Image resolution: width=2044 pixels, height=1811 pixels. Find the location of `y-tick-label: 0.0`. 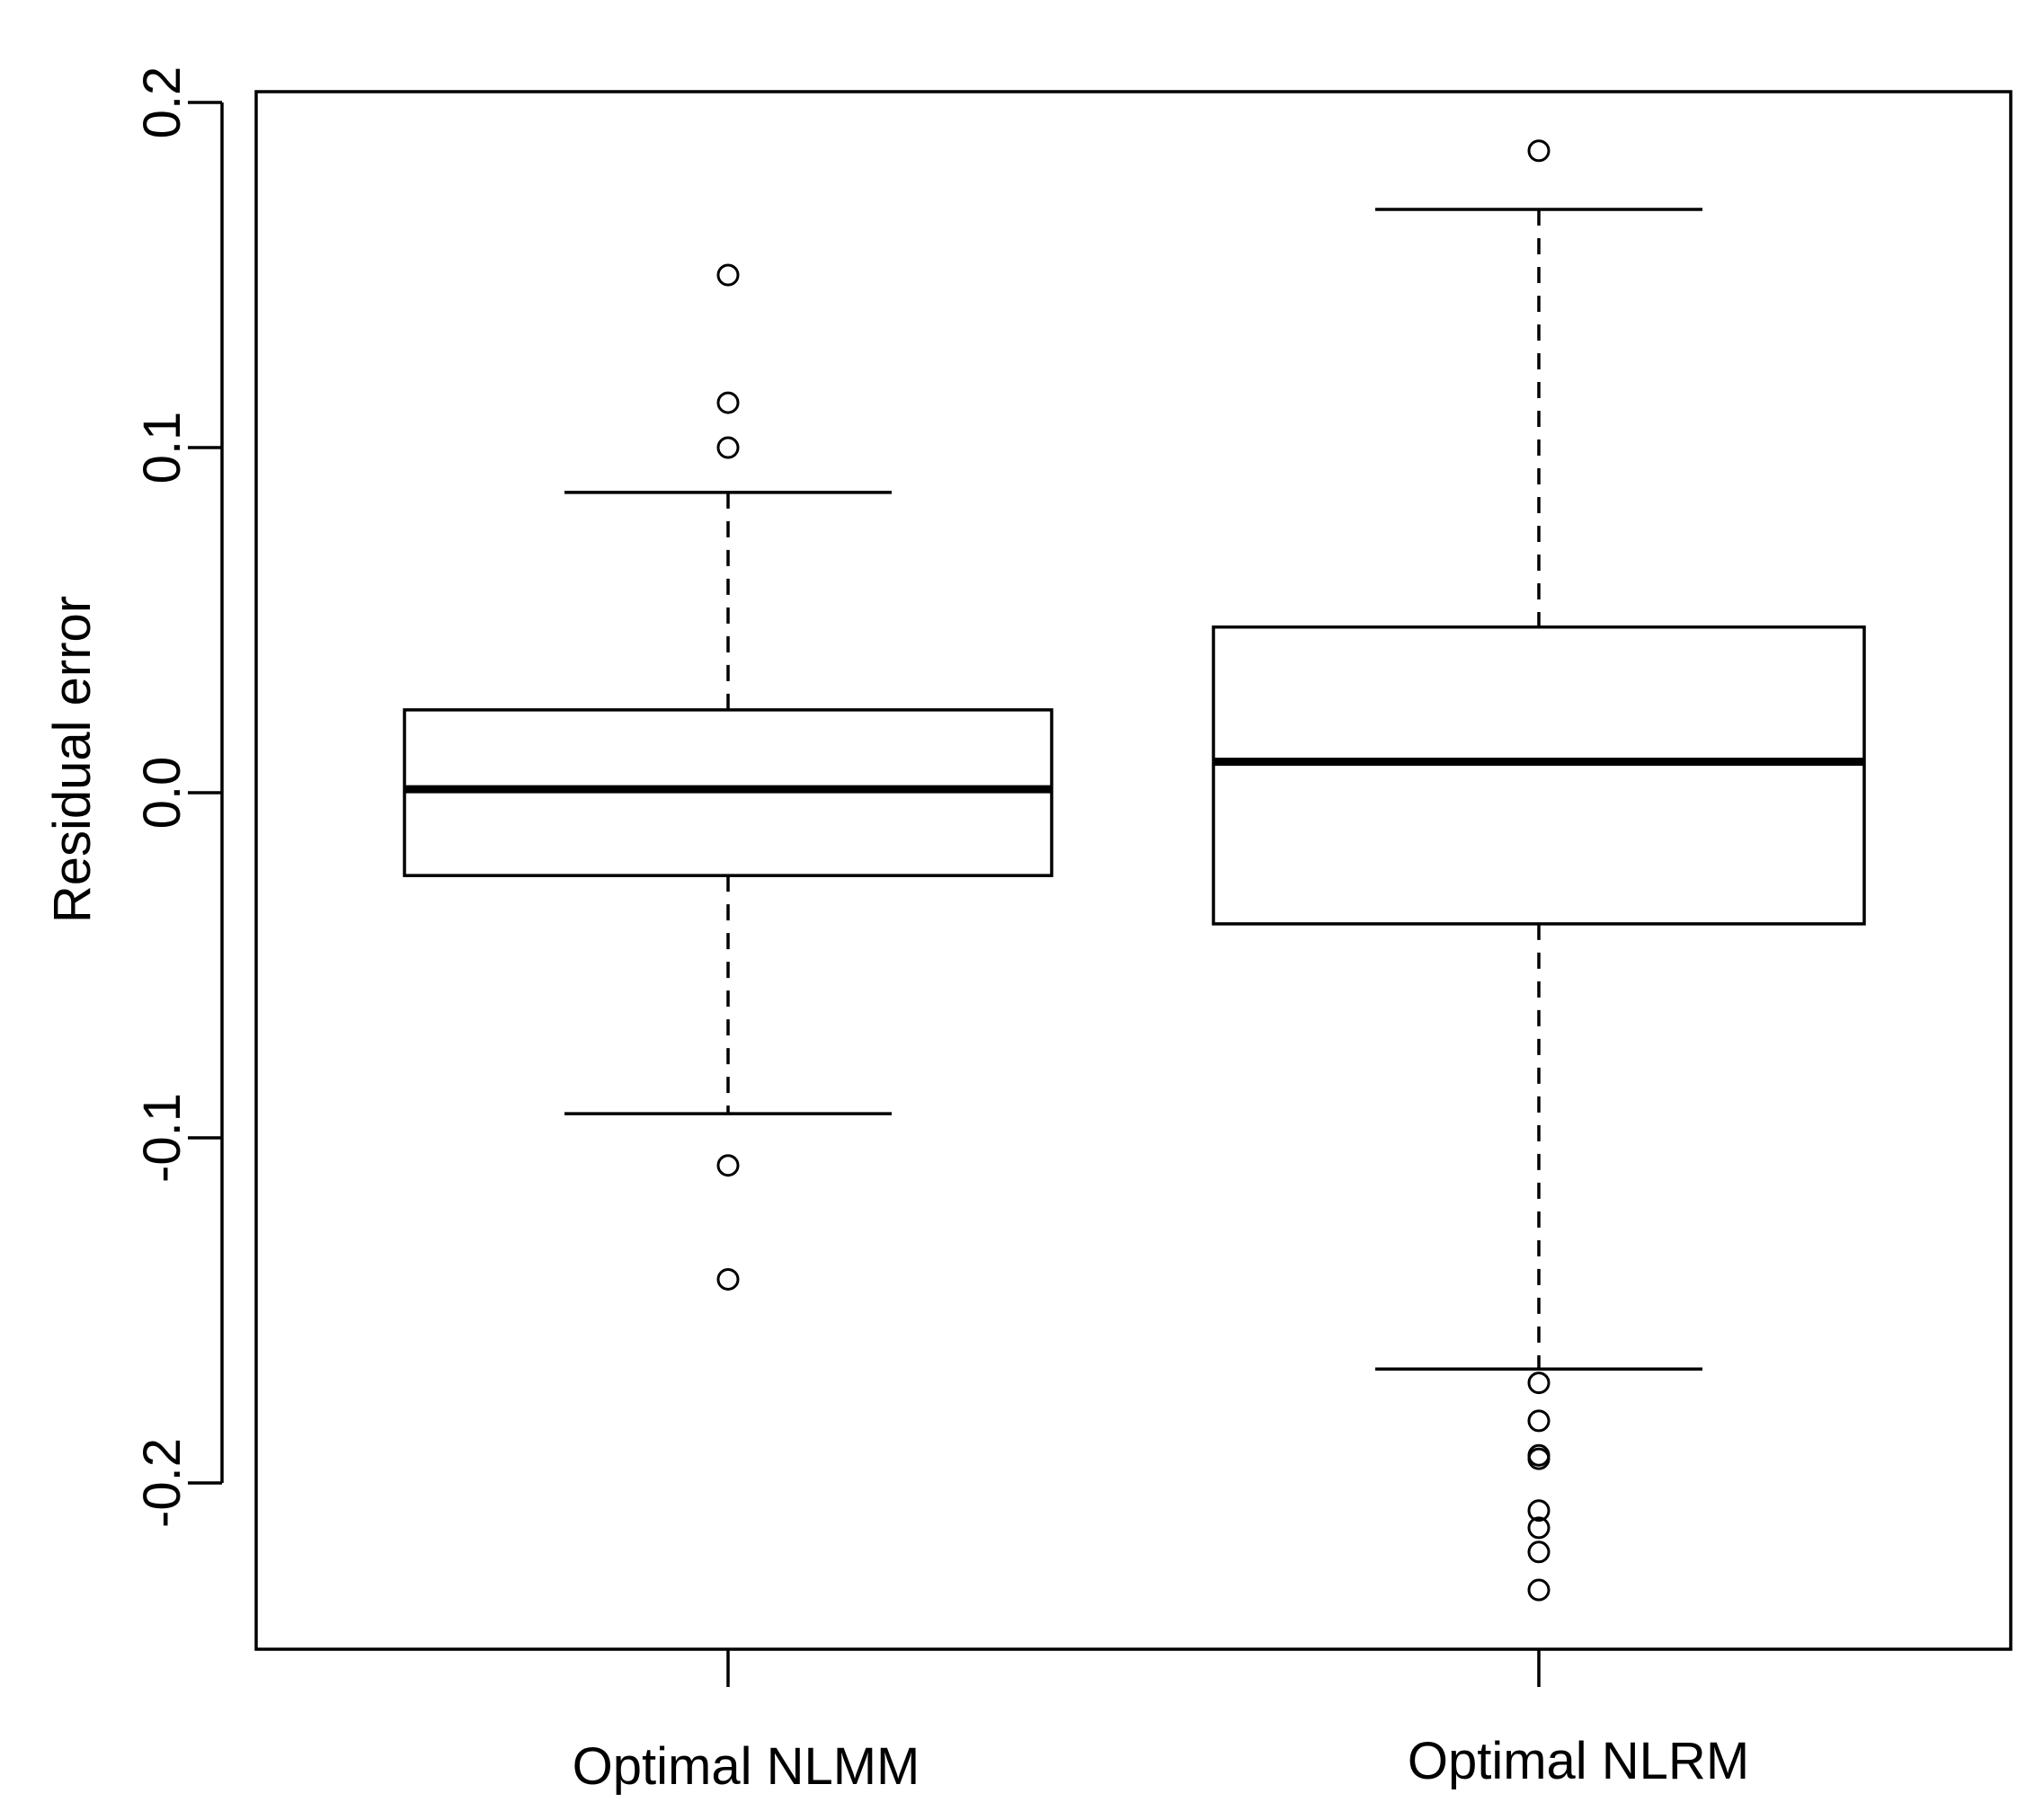

y-tick-label: 0.0 is located at coordinates (162, 793).